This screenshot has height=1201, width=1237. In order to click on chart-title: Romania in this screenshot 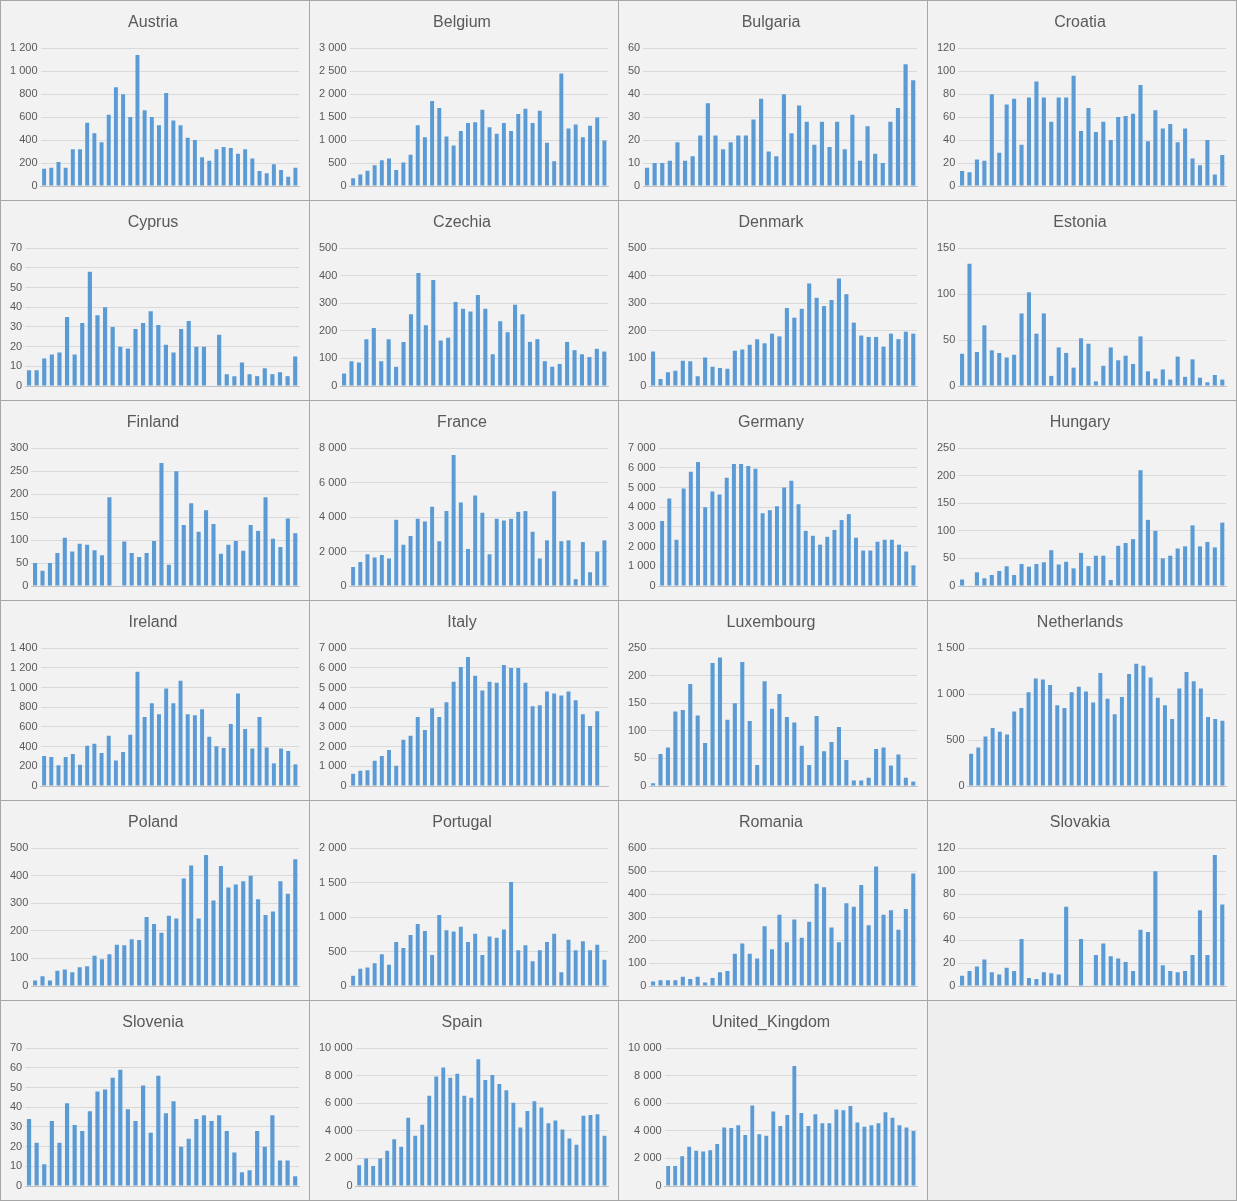, I will do `click(771, 822)`.